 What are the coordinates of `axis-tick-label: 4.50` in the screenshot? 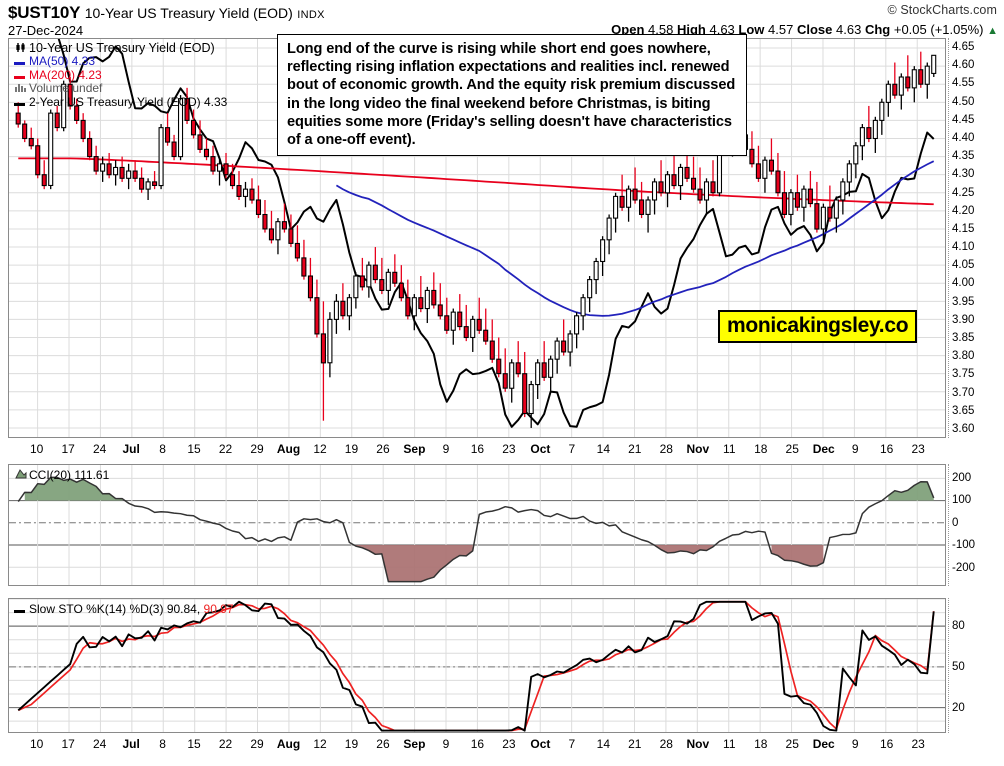 It's located at (963, 101).